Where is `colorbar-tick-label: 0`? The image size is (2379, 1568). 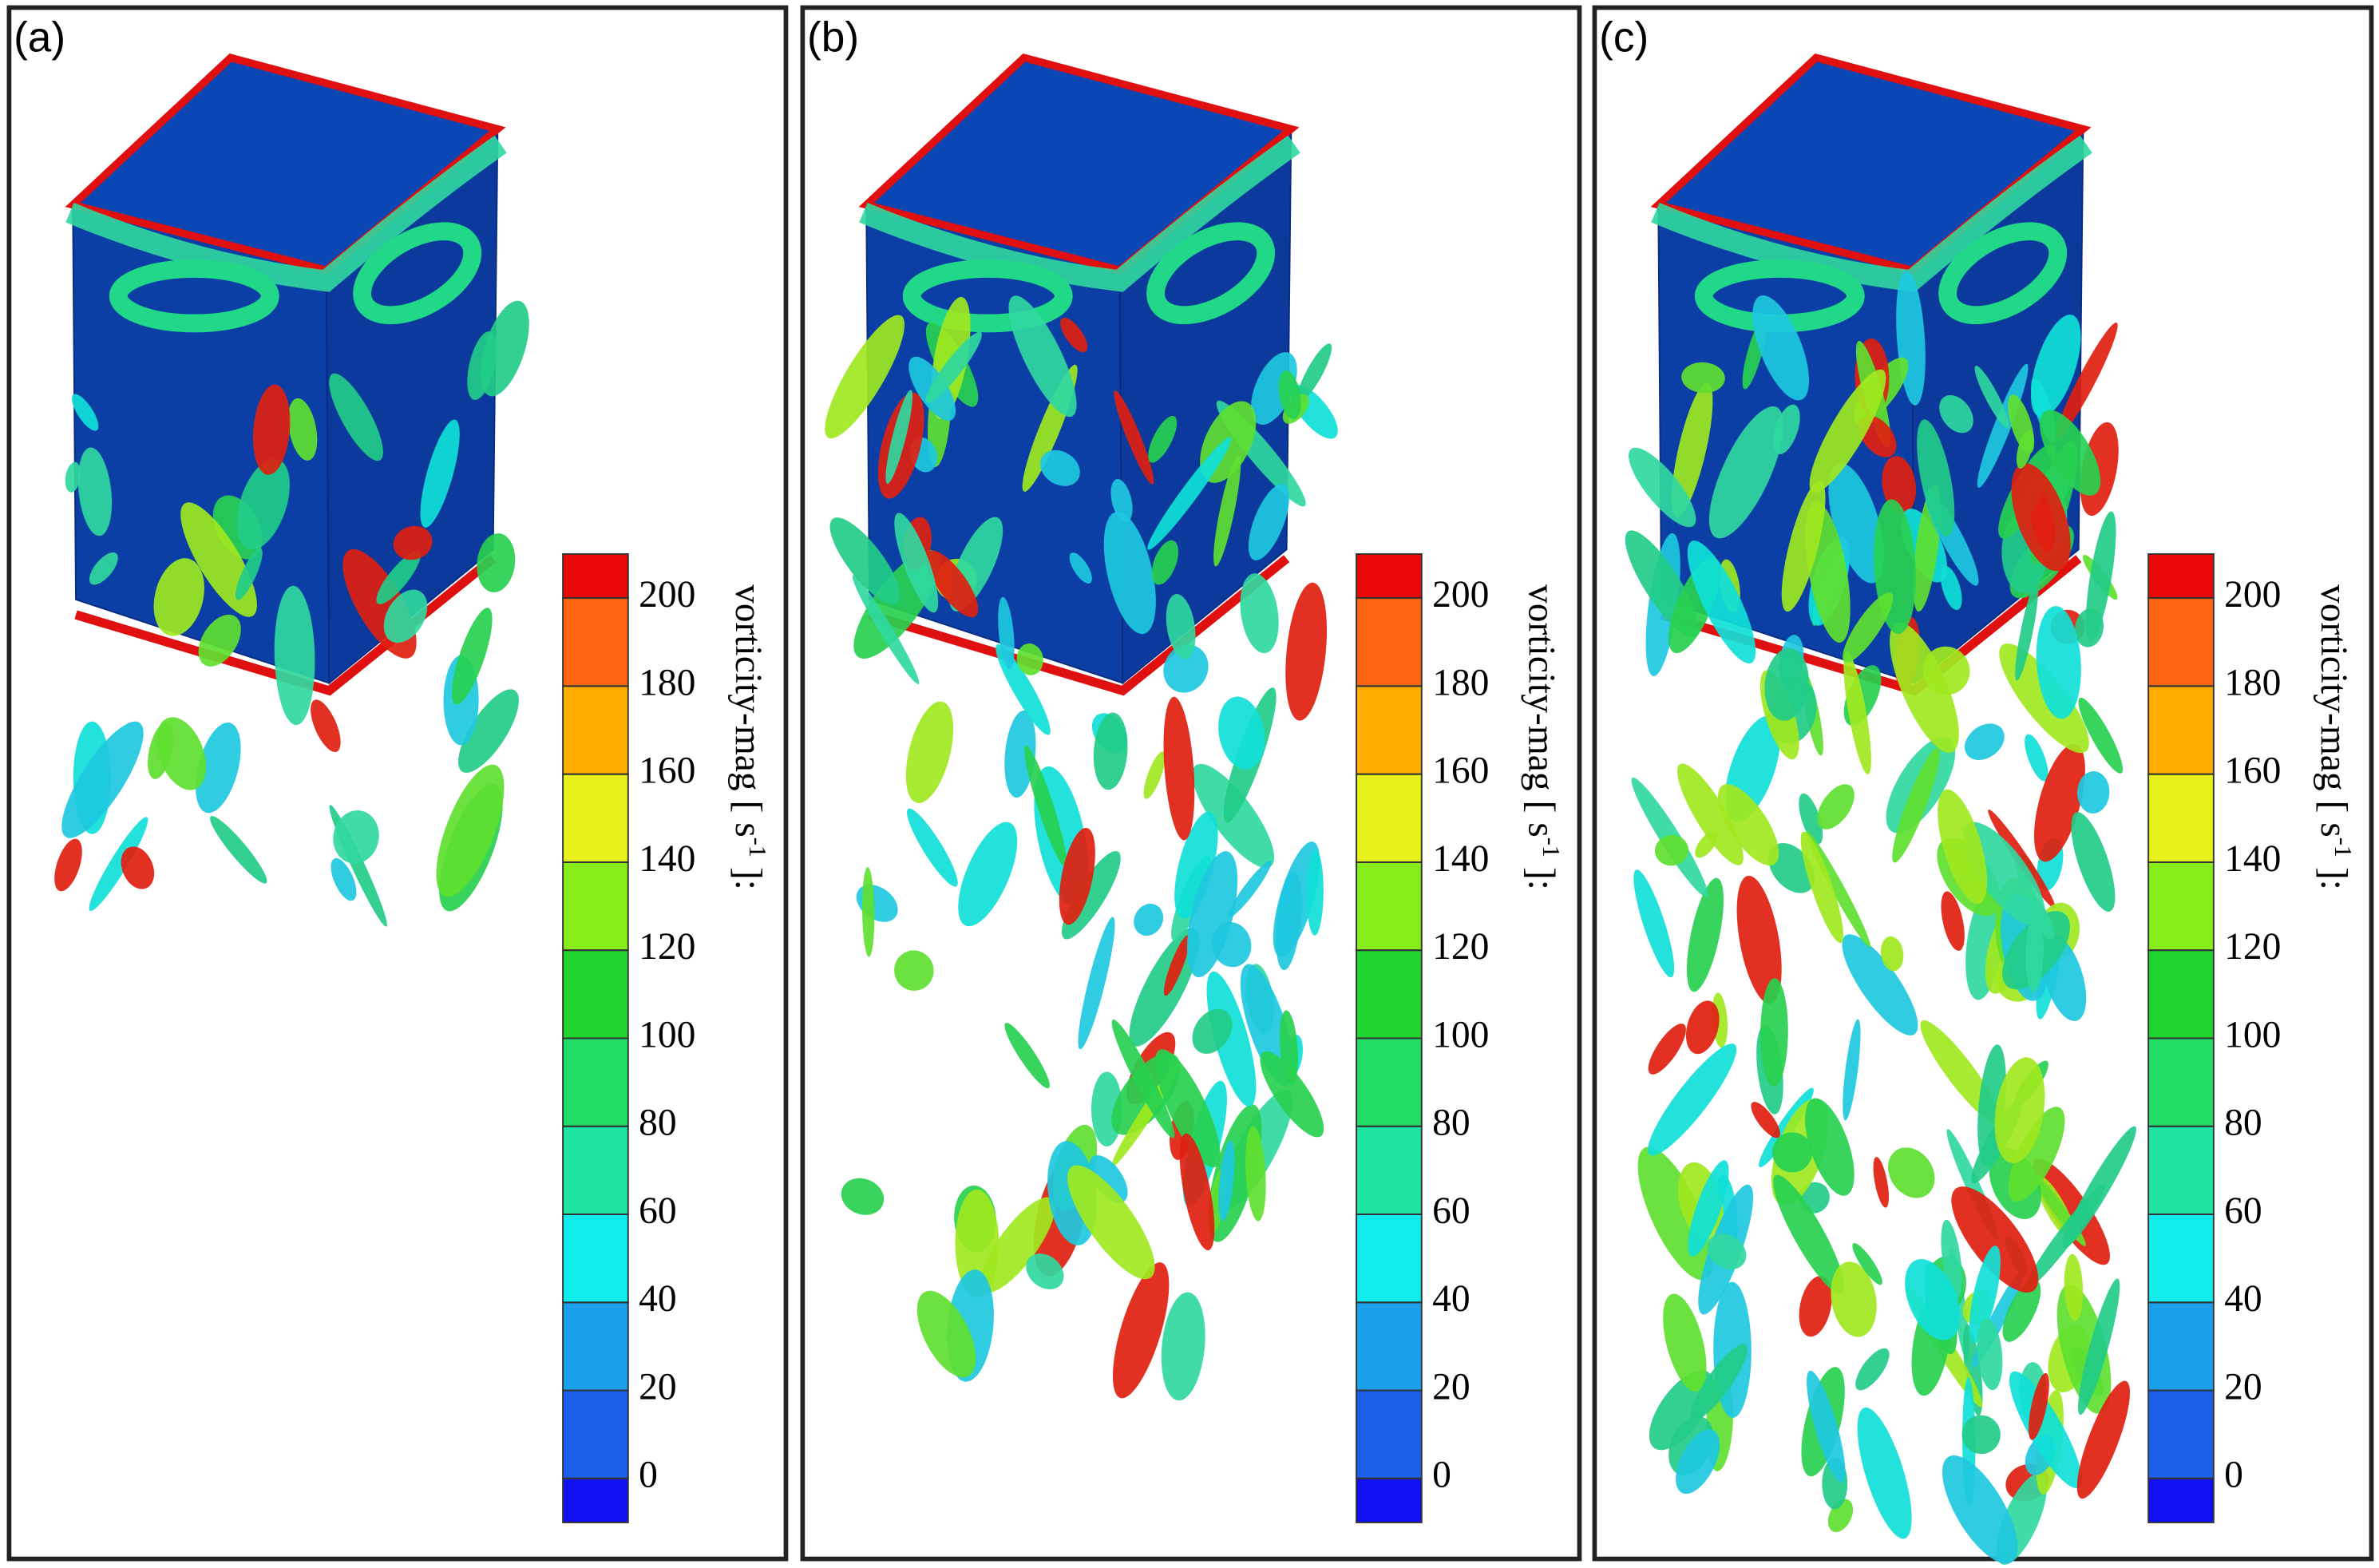
colorbar-tick-label: 0 is located at coordinates (648, 1476).